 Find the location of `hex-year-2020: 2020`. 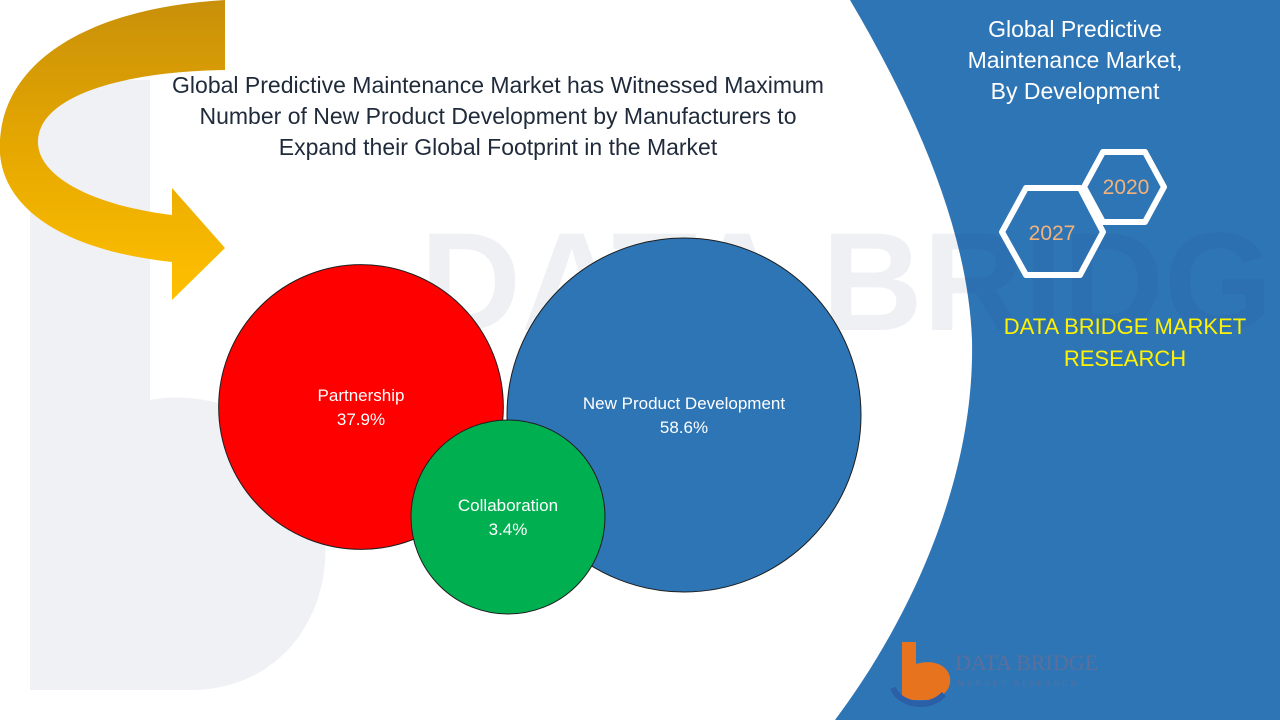

hex-year-2020: 2020 is located at coordinates (1126, 187).